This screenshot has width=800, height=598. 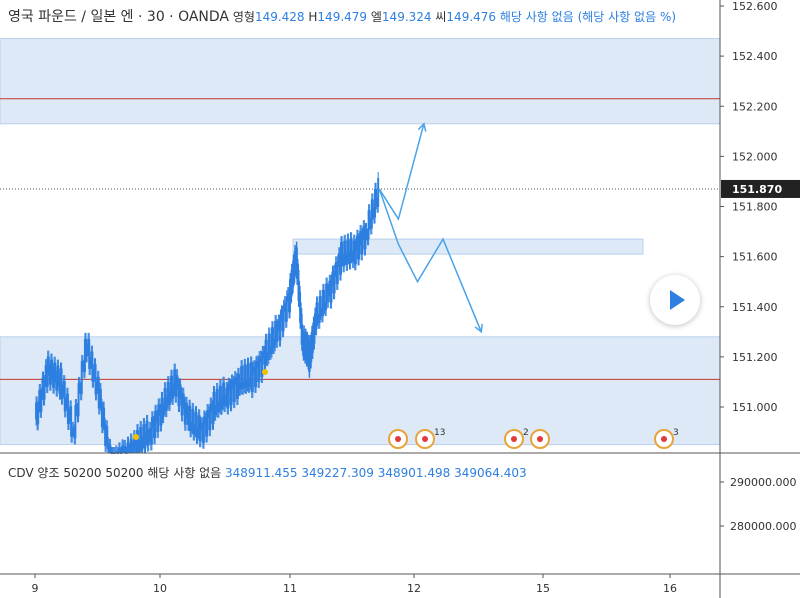 I want to click on price-tick-label: 151.800, so click(x=755, y=207).